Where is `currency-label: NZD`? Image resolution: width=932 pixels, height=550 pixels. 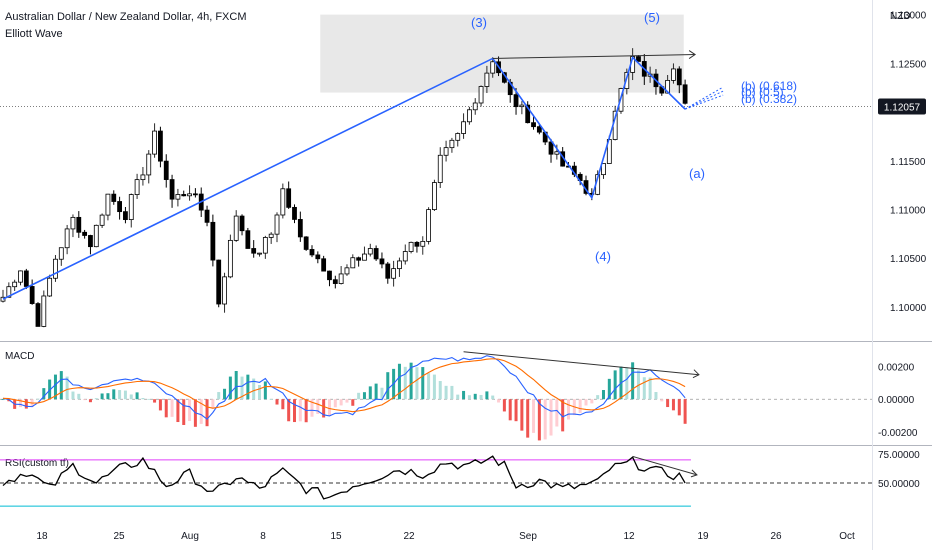
currency-label: NZD is located at coordinates (900, 16).